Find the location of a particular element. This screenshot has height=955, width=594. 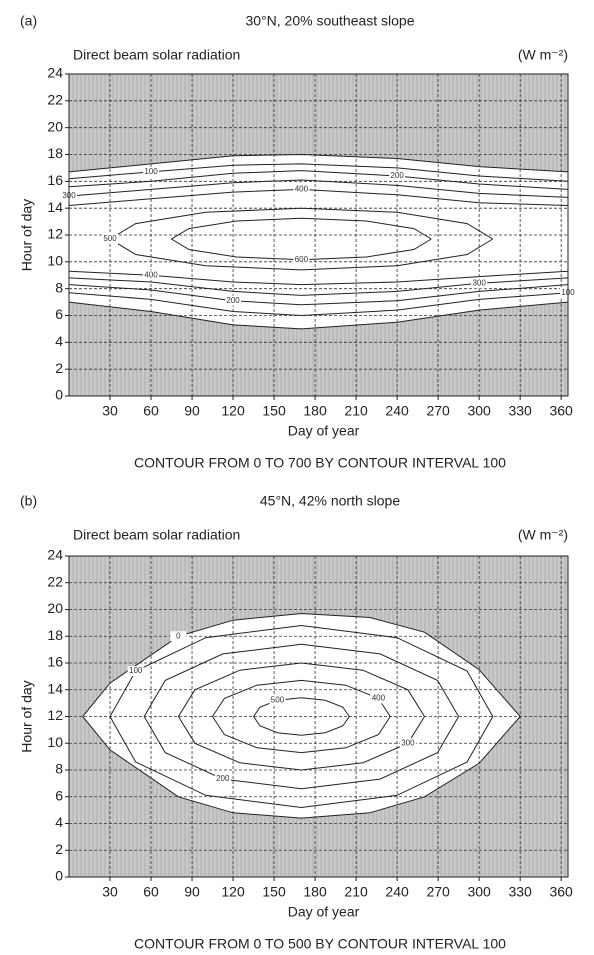

panel-label: (a) is located at coordinates (28, 21).